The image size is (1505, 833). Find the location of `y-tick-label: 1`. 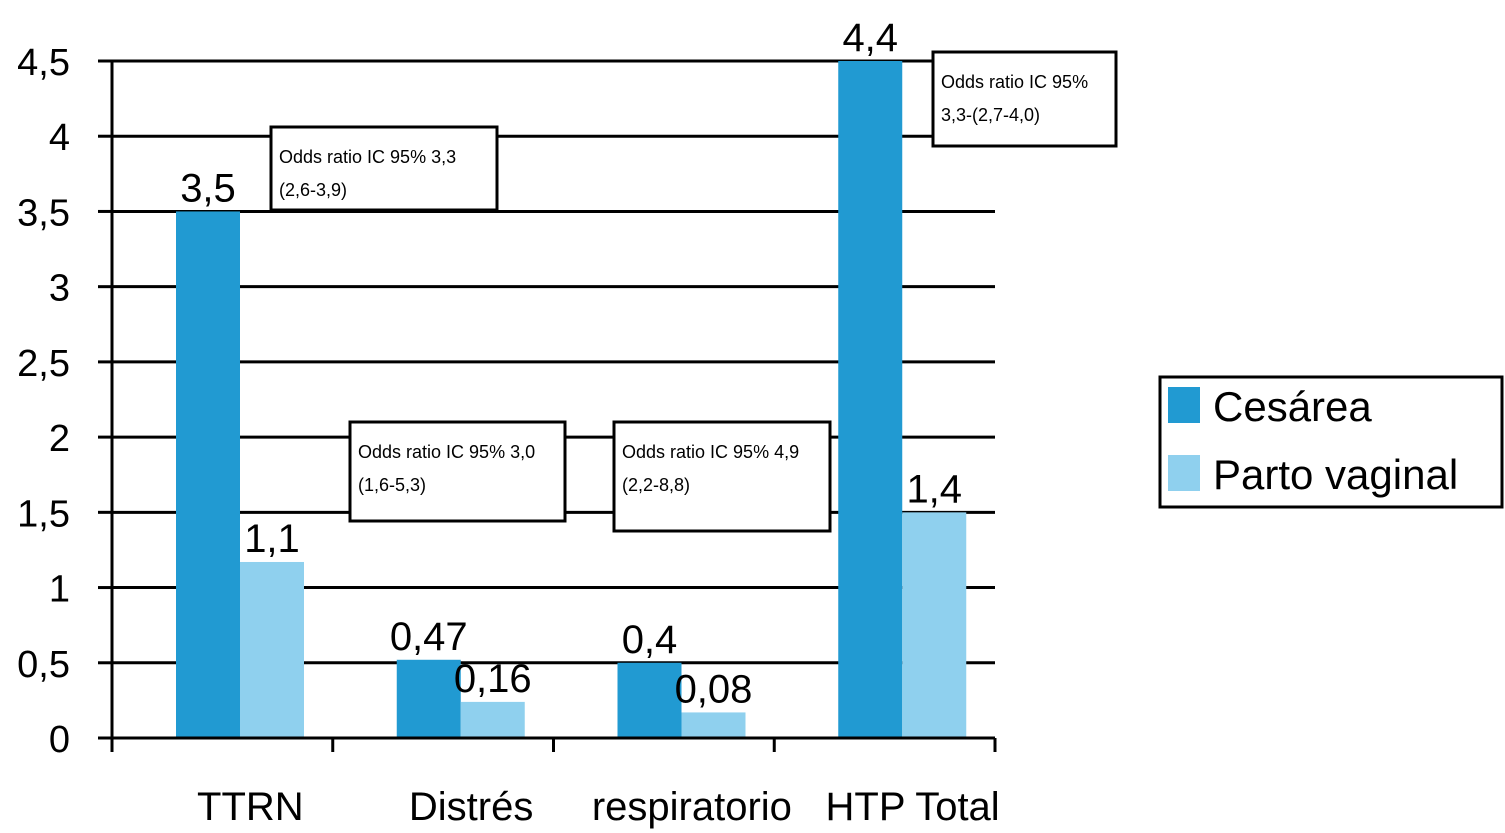

y-tick-label: 1 is located at coordinates (59, 590).